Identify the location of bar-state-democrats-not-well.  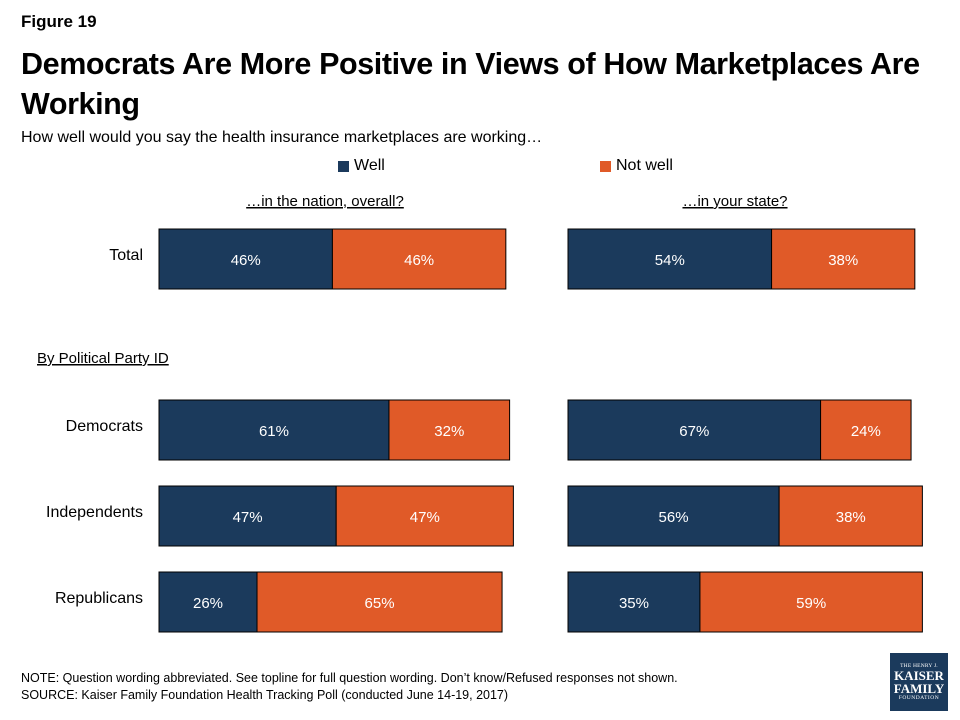
(866, 430).